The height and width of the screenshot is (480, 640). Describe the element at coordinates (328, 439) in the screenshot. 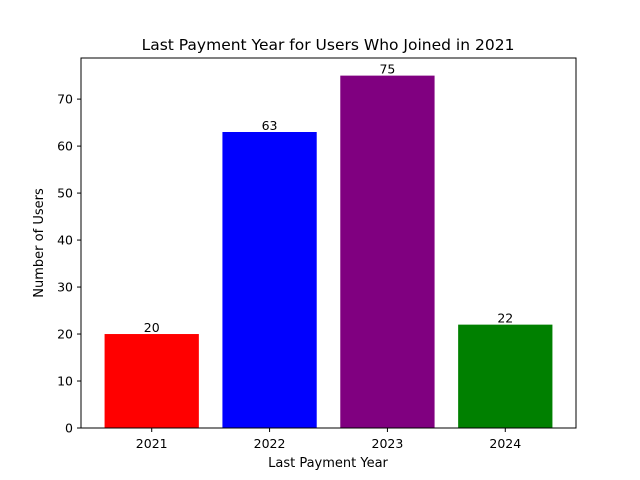

I see `x-axis-ticks: 2021 2022 2023 2024` at that location.